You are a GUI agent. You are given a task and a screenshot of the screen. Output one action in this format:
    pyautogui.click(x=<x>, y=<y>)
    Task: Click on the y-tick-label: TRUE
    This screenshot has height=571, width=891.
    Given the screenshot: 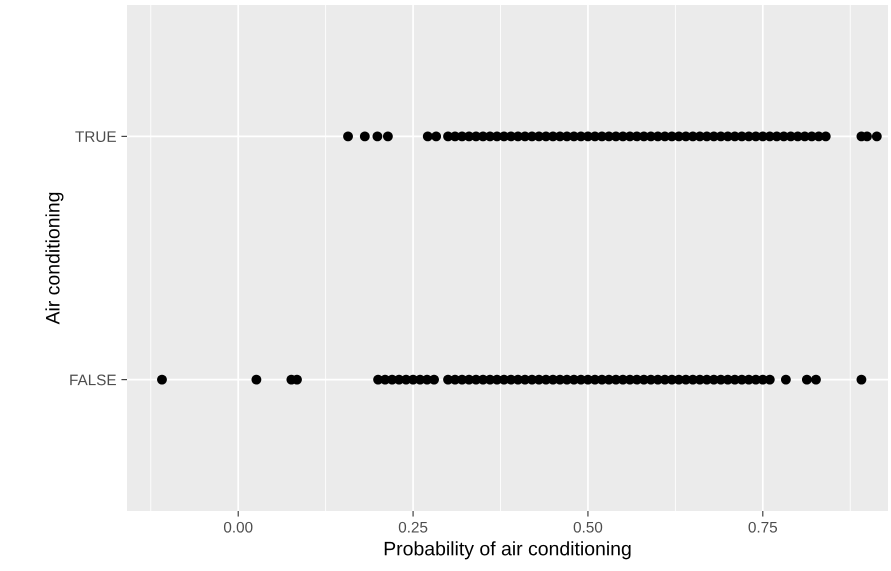 What is the action you would take?
    pyautogui.click(x=95, y=136)
    